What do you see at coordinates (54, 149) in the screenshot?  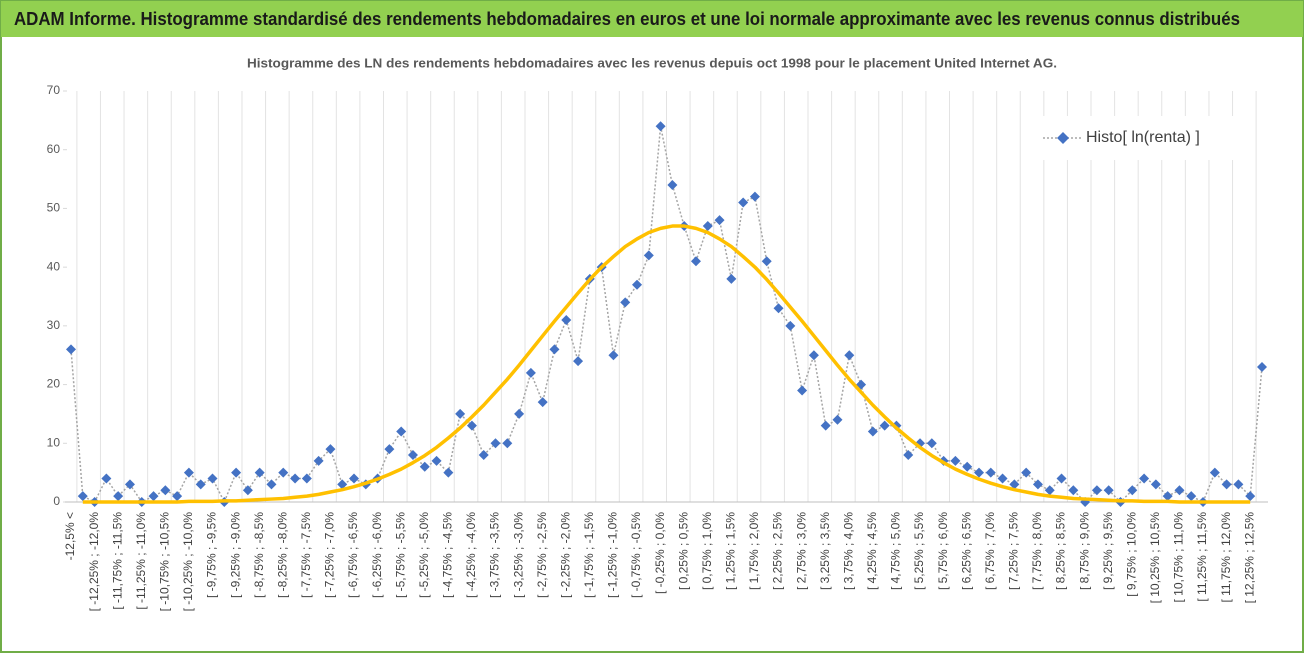 I see `y-tick-label: 60` at bounding box center [54, 149].